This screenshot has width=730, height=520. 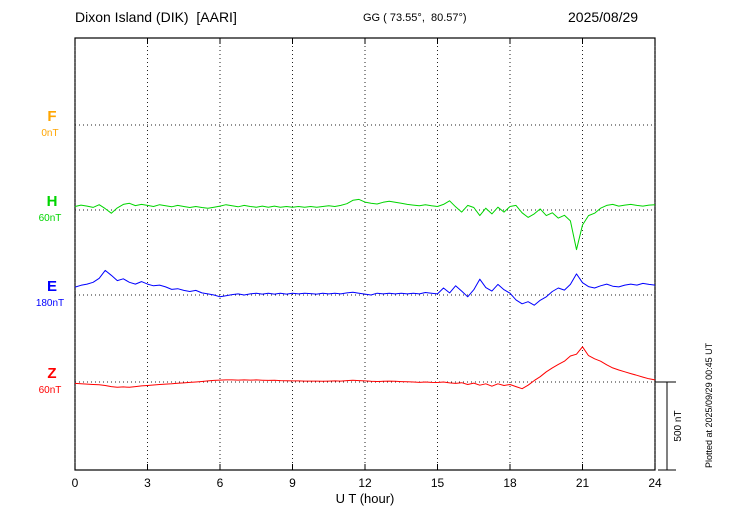 I want to click on series-baseline-value-Z: 60nT, so click(x=50, y=390).